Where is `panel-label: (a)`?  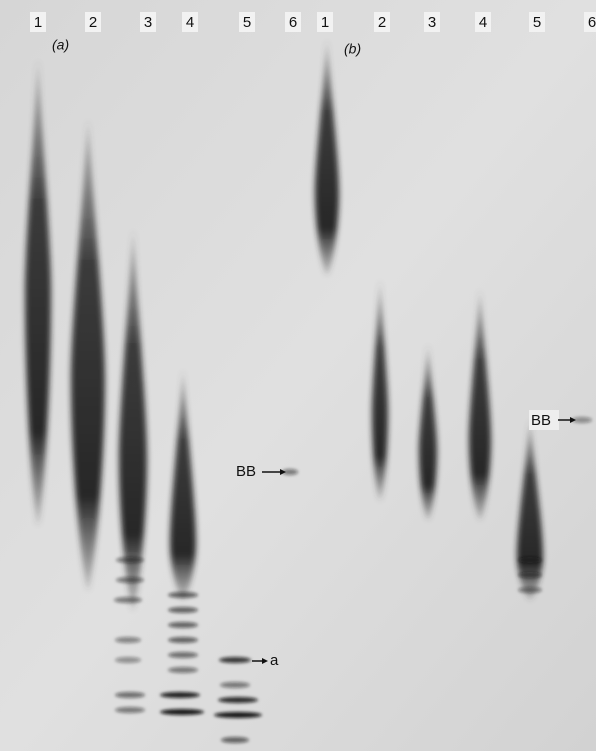
panel-label: (a) is located at coordinates (60, 45).